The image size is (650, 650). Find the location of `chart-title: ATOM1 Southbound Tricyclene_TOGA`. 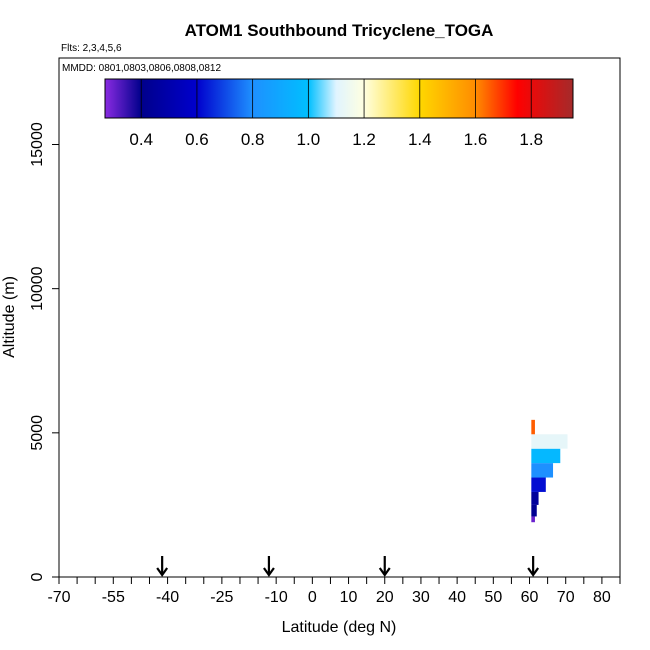

chart-title: ATOM1 Southbound Tricyclene_TOGA is located at coordinates (339, 30).